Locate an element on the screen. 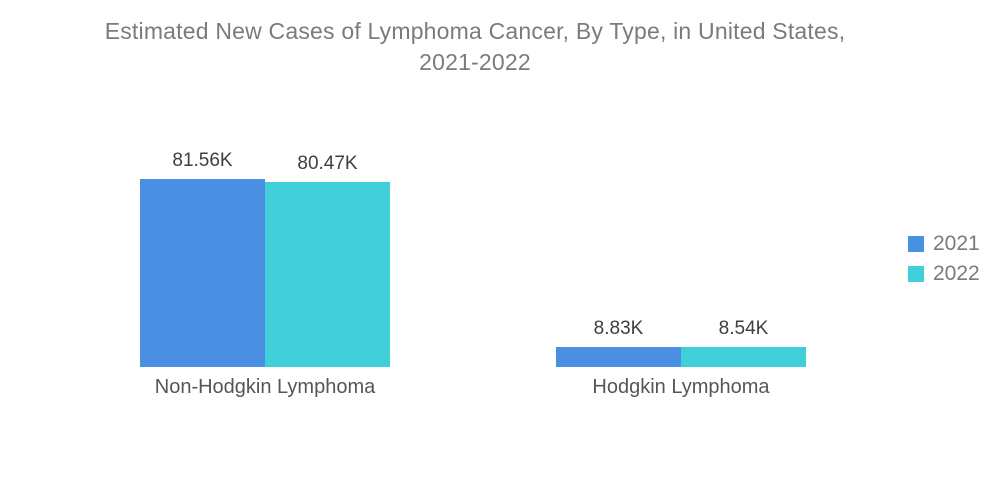  bar-pair-non-hodgkin-lymphoma: 81.56K 80.47K is located at coordinates (265, 258).